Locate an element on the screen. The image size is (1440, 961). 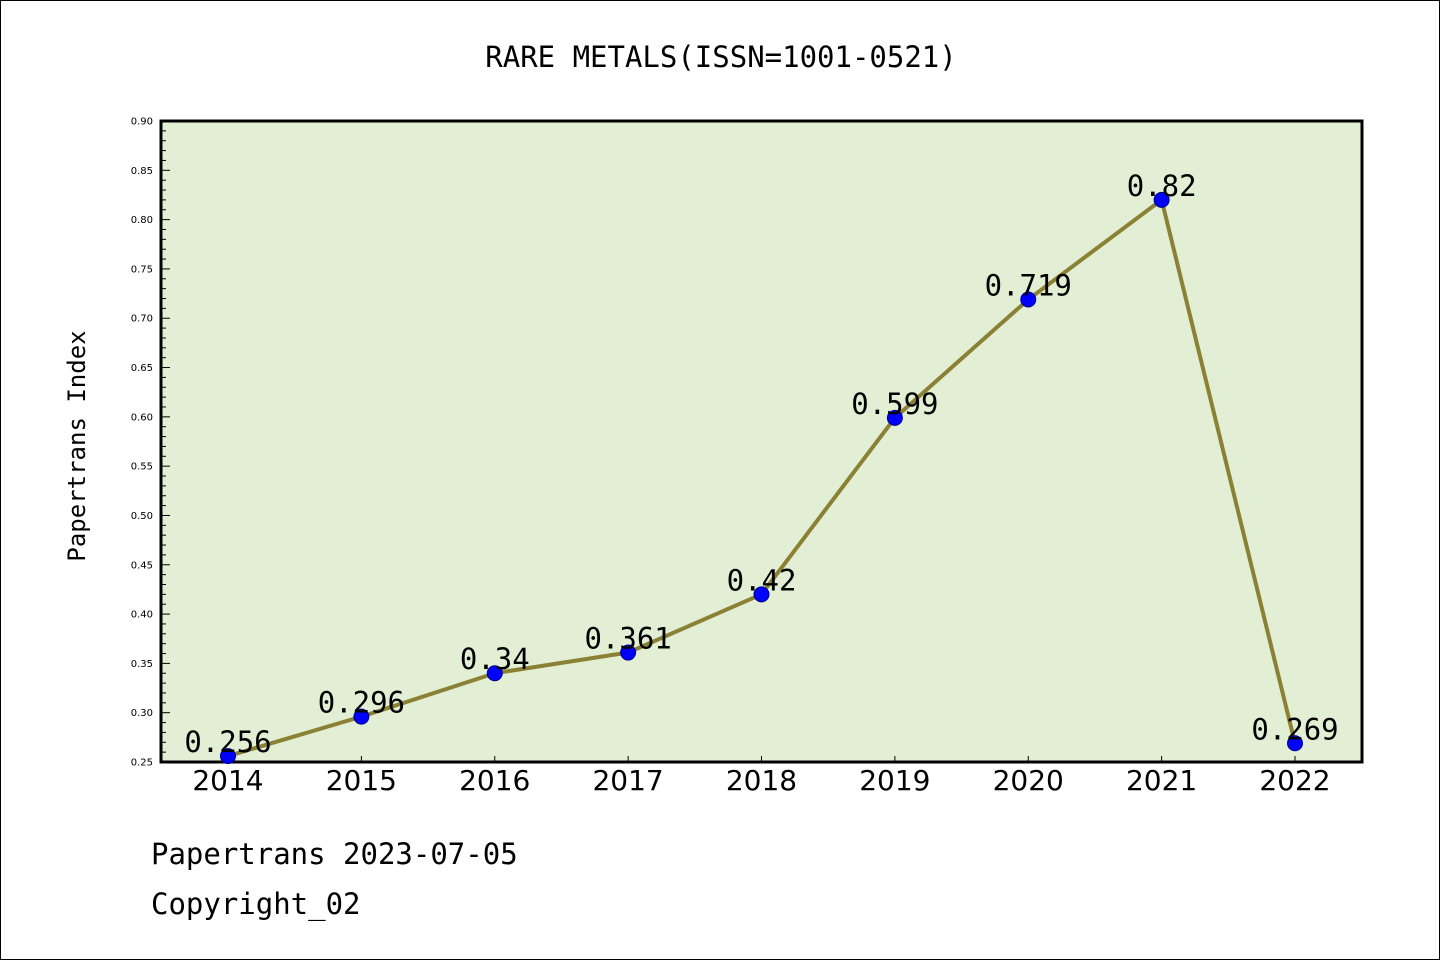
data-label: 0.296 is located at coordinates (361, 703).